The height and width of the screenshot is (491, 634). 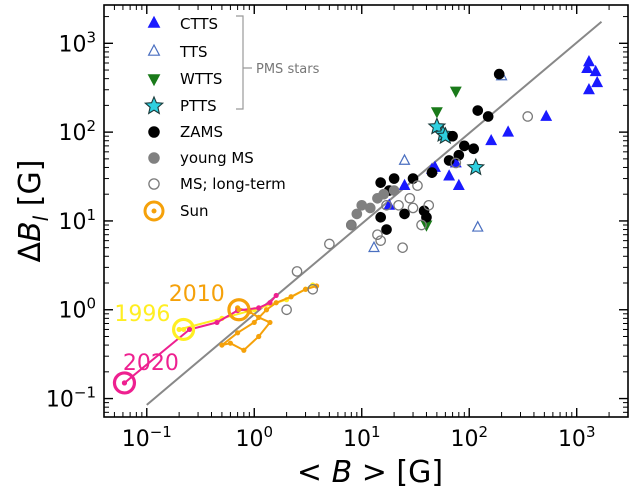 I want to click on x-tick-label: 10², so click(x=469, y=437).